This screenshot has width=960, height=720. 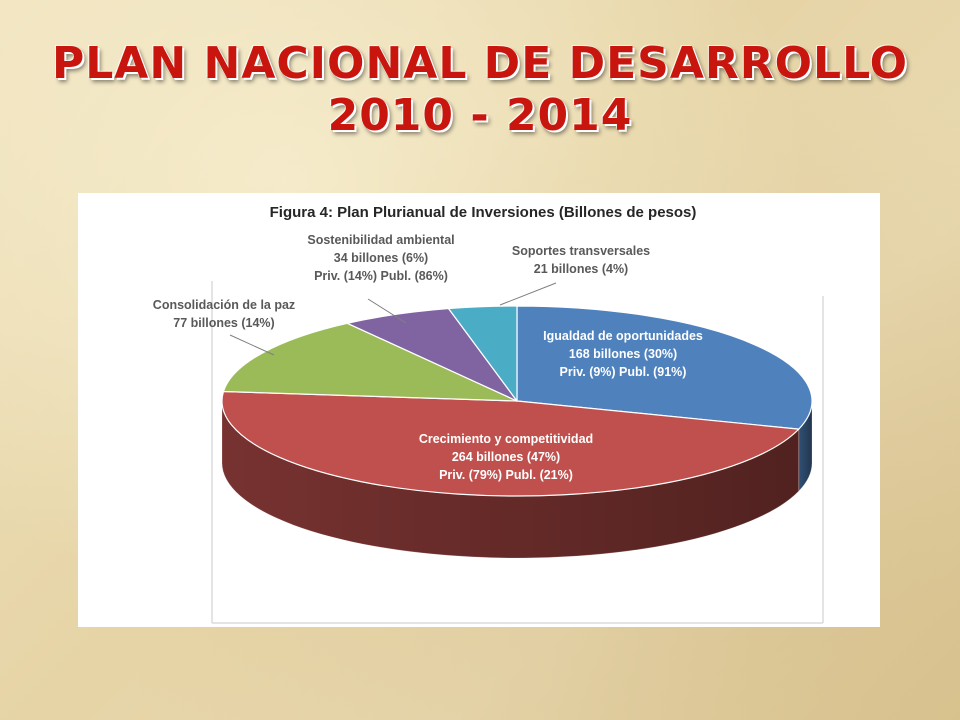 I want to click on data-label-consolidacion-de-la-paz-line2: 77 billones (14%), so click(x=223, y=323).